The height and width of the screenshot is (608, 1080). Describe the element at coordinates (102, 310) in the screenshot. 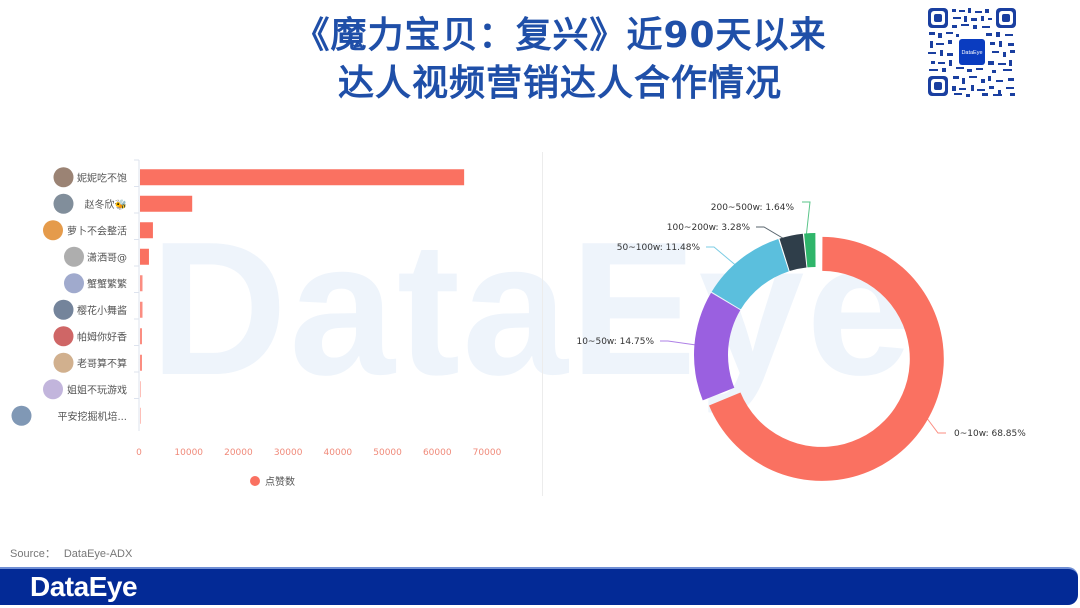

I see `bar-category-label: 樱花小舞酱` at that location.